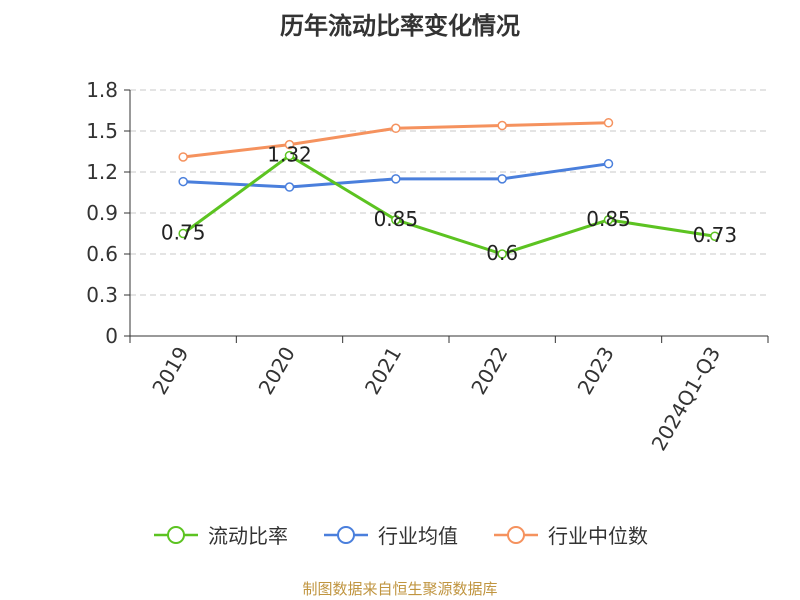 Image resolution: width=800 pixels, height=600 pixels. I want to click on legend-item: 流动比率, so click(220, 534).